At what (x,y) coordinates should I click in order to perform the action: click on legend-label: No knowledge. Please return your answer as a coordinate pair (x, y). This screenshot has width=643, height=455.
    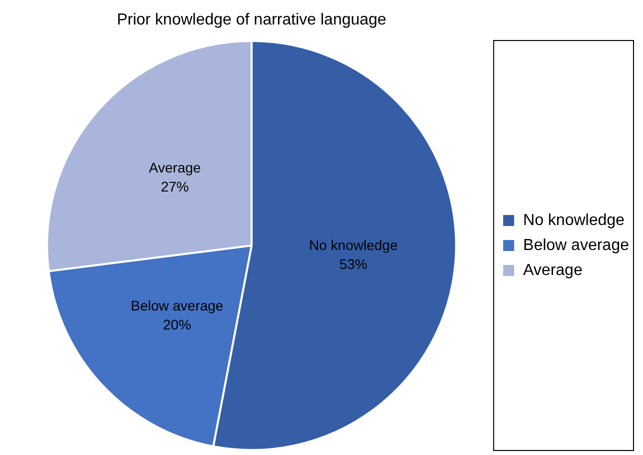
    Looking at the image, I should click on (574, 220).